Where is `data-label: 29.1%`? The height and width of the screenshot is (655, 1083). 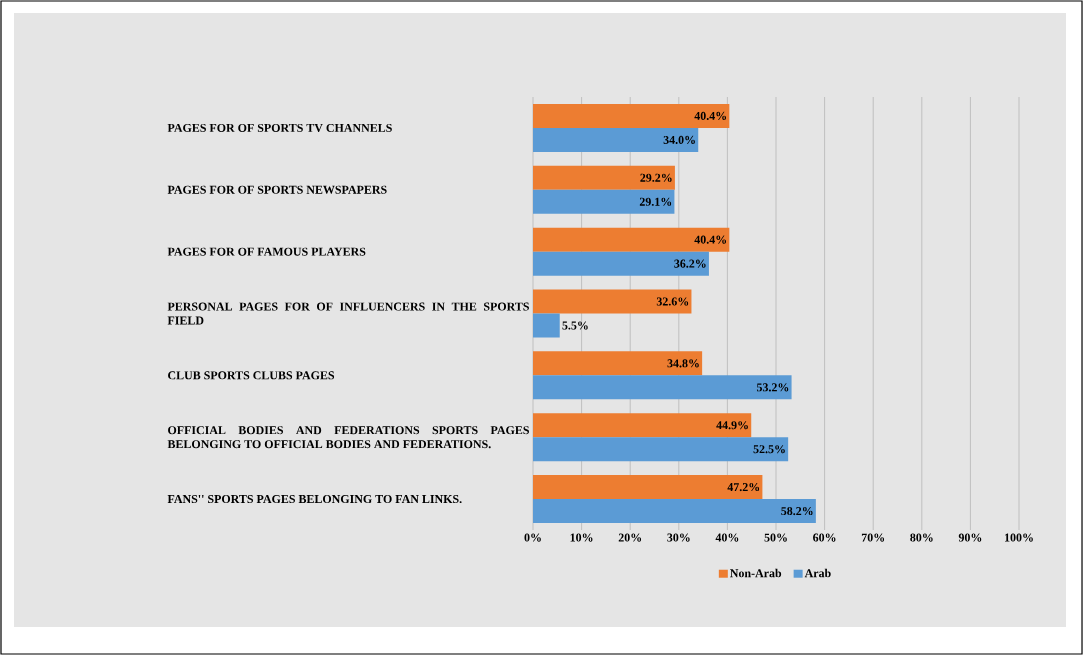
data-label: 29.1% is located at coordinates (655, 201).